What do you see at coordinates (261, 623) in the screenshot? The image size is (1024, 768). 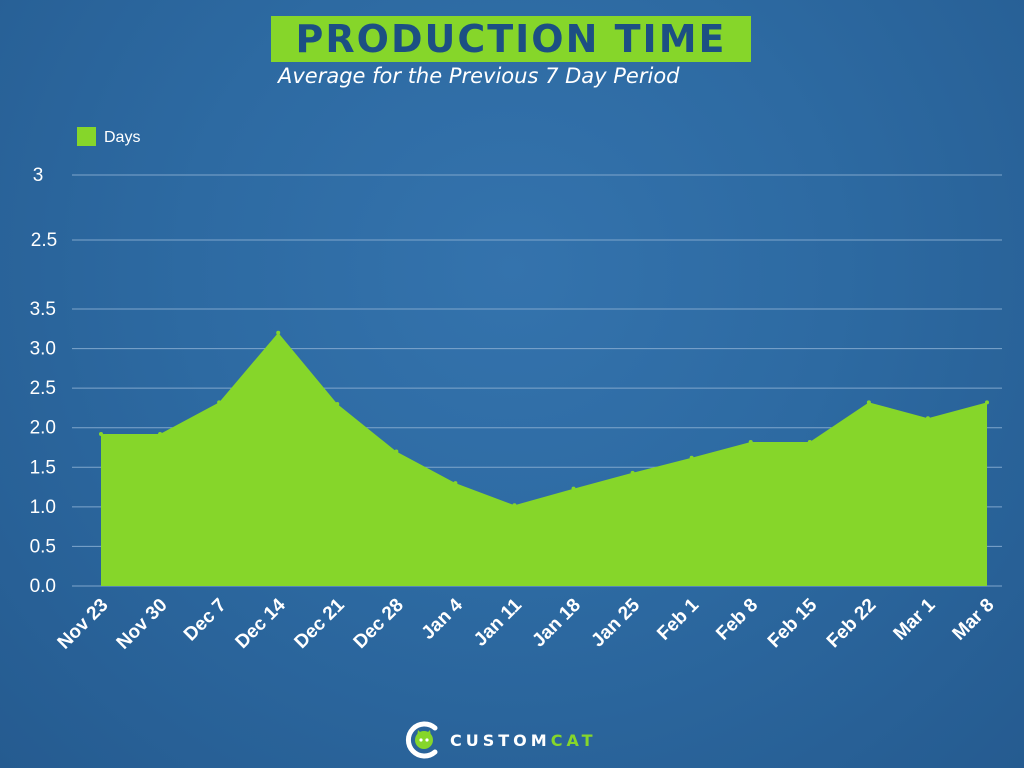 I see `x-tick-label: Dec 14` at bounding box center [261, 623].